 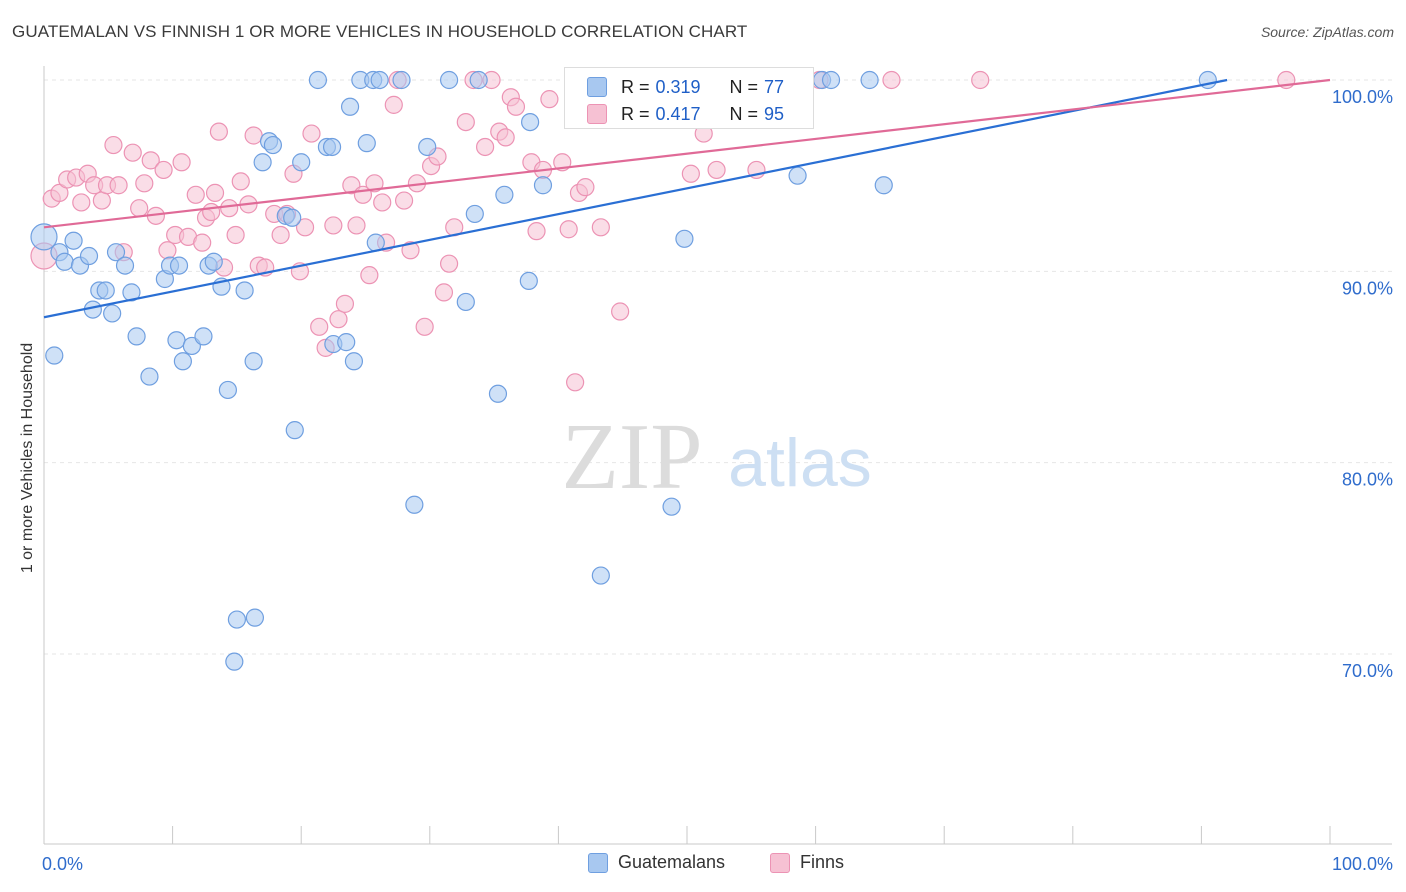 I want to click on legend-item-guatemalans: Guatemalans, so click(x=656, y=862).